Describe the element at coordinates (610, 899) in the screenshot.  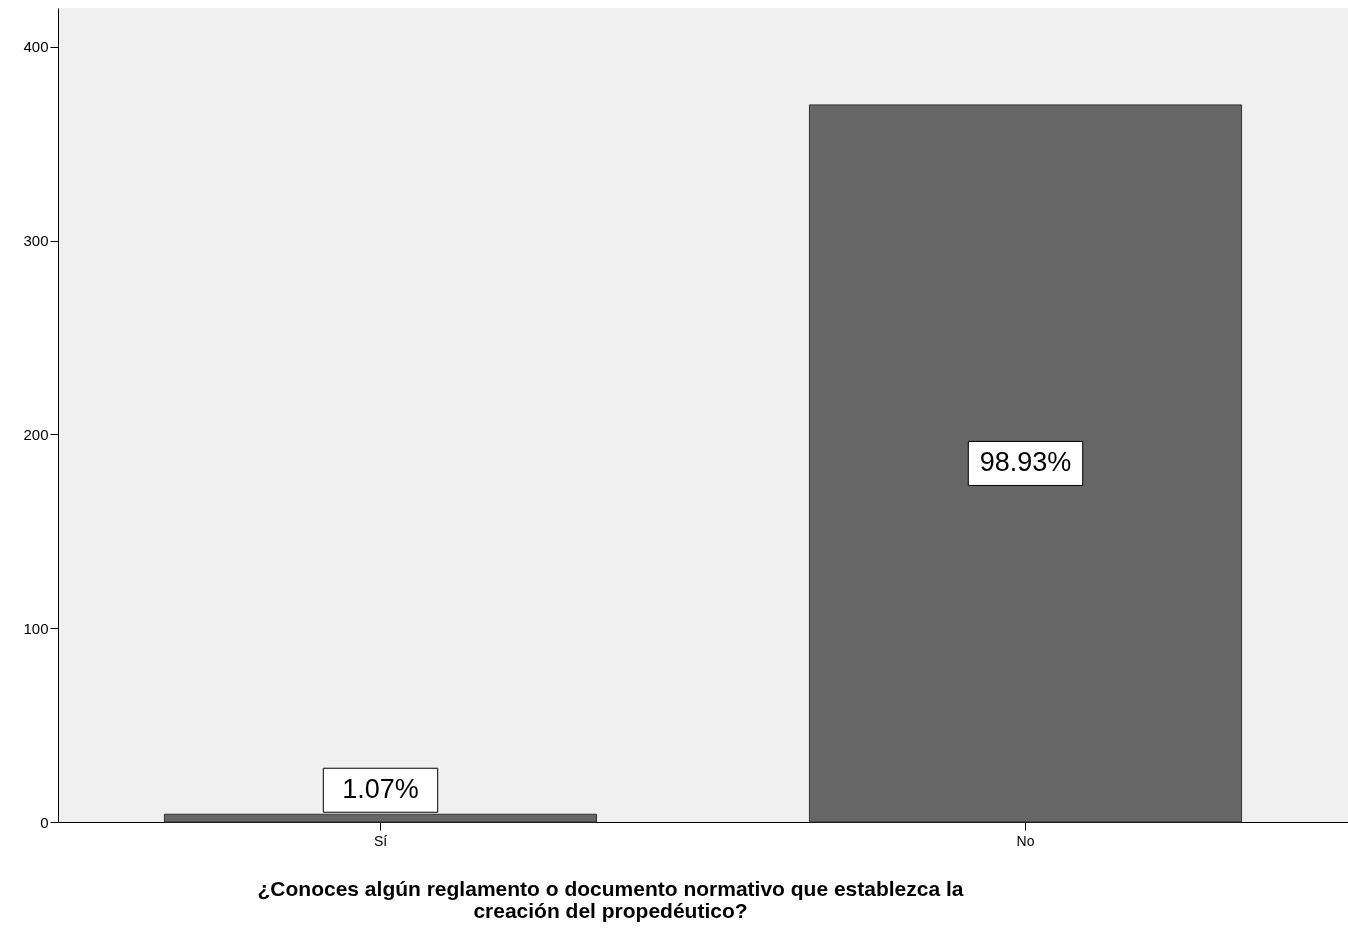
I see `x-axis-title: ¿Conoces algún reglamento o documento normativo que establezca la creación del propedéutico?` at that location.